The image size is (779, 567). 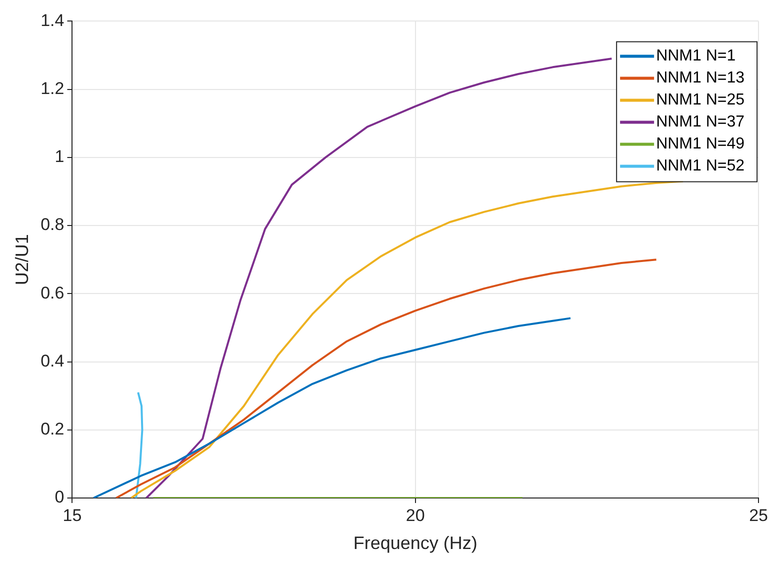 What do you see at coordinates (758, 515) in the screenshot?
I see `x-tick-label: 25` at bounding box center [758, 515].